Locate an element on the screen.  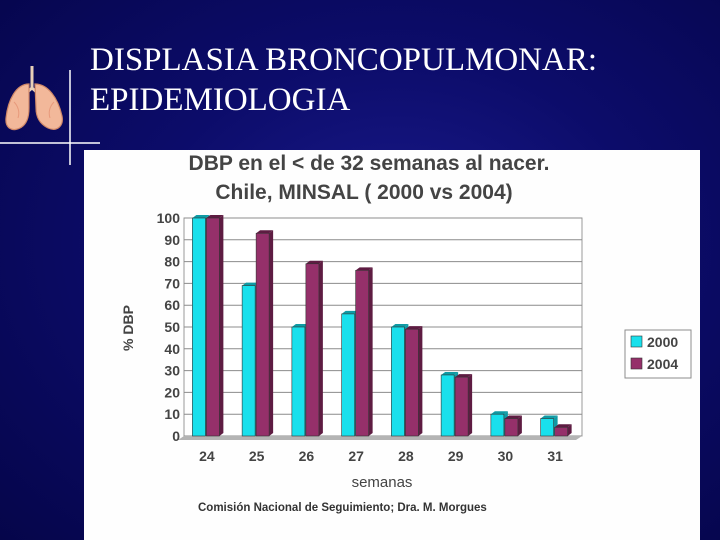
x-tick-label: 25 is located at coordinates (257, 456).